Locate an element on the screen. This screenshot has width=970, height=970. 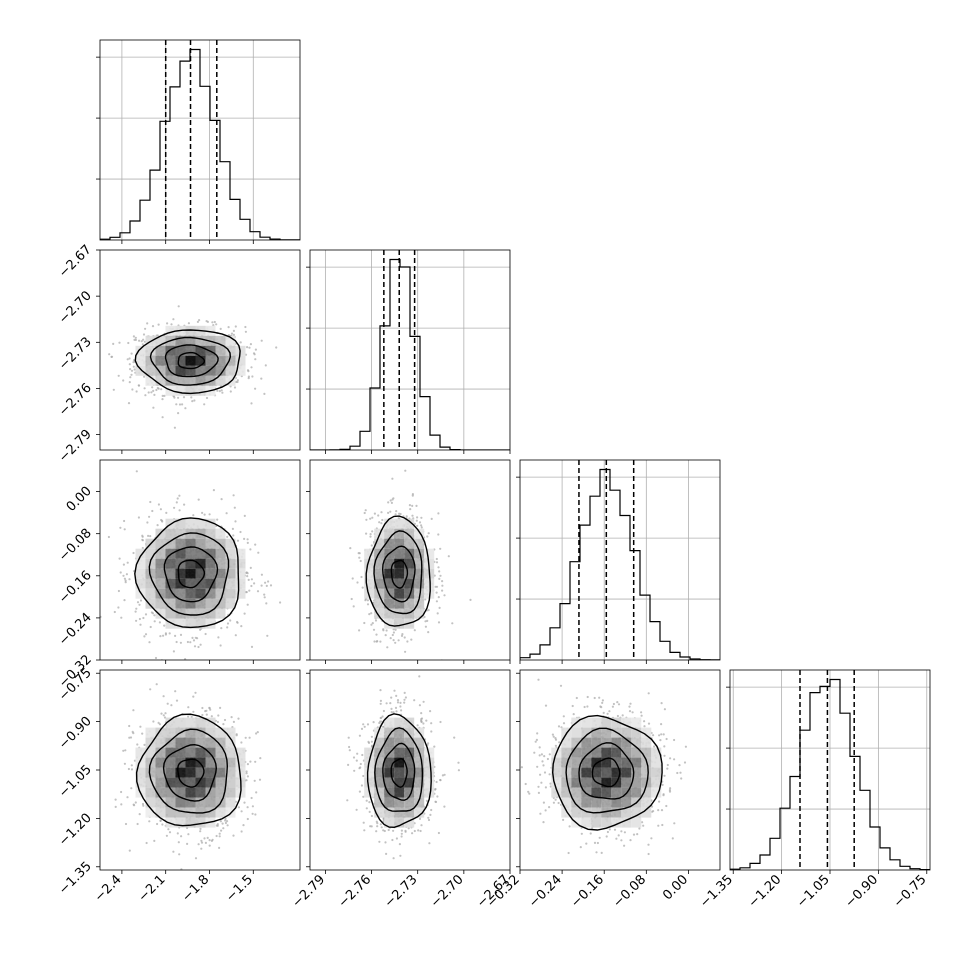
contour-line is located at coordinates (191, 773).